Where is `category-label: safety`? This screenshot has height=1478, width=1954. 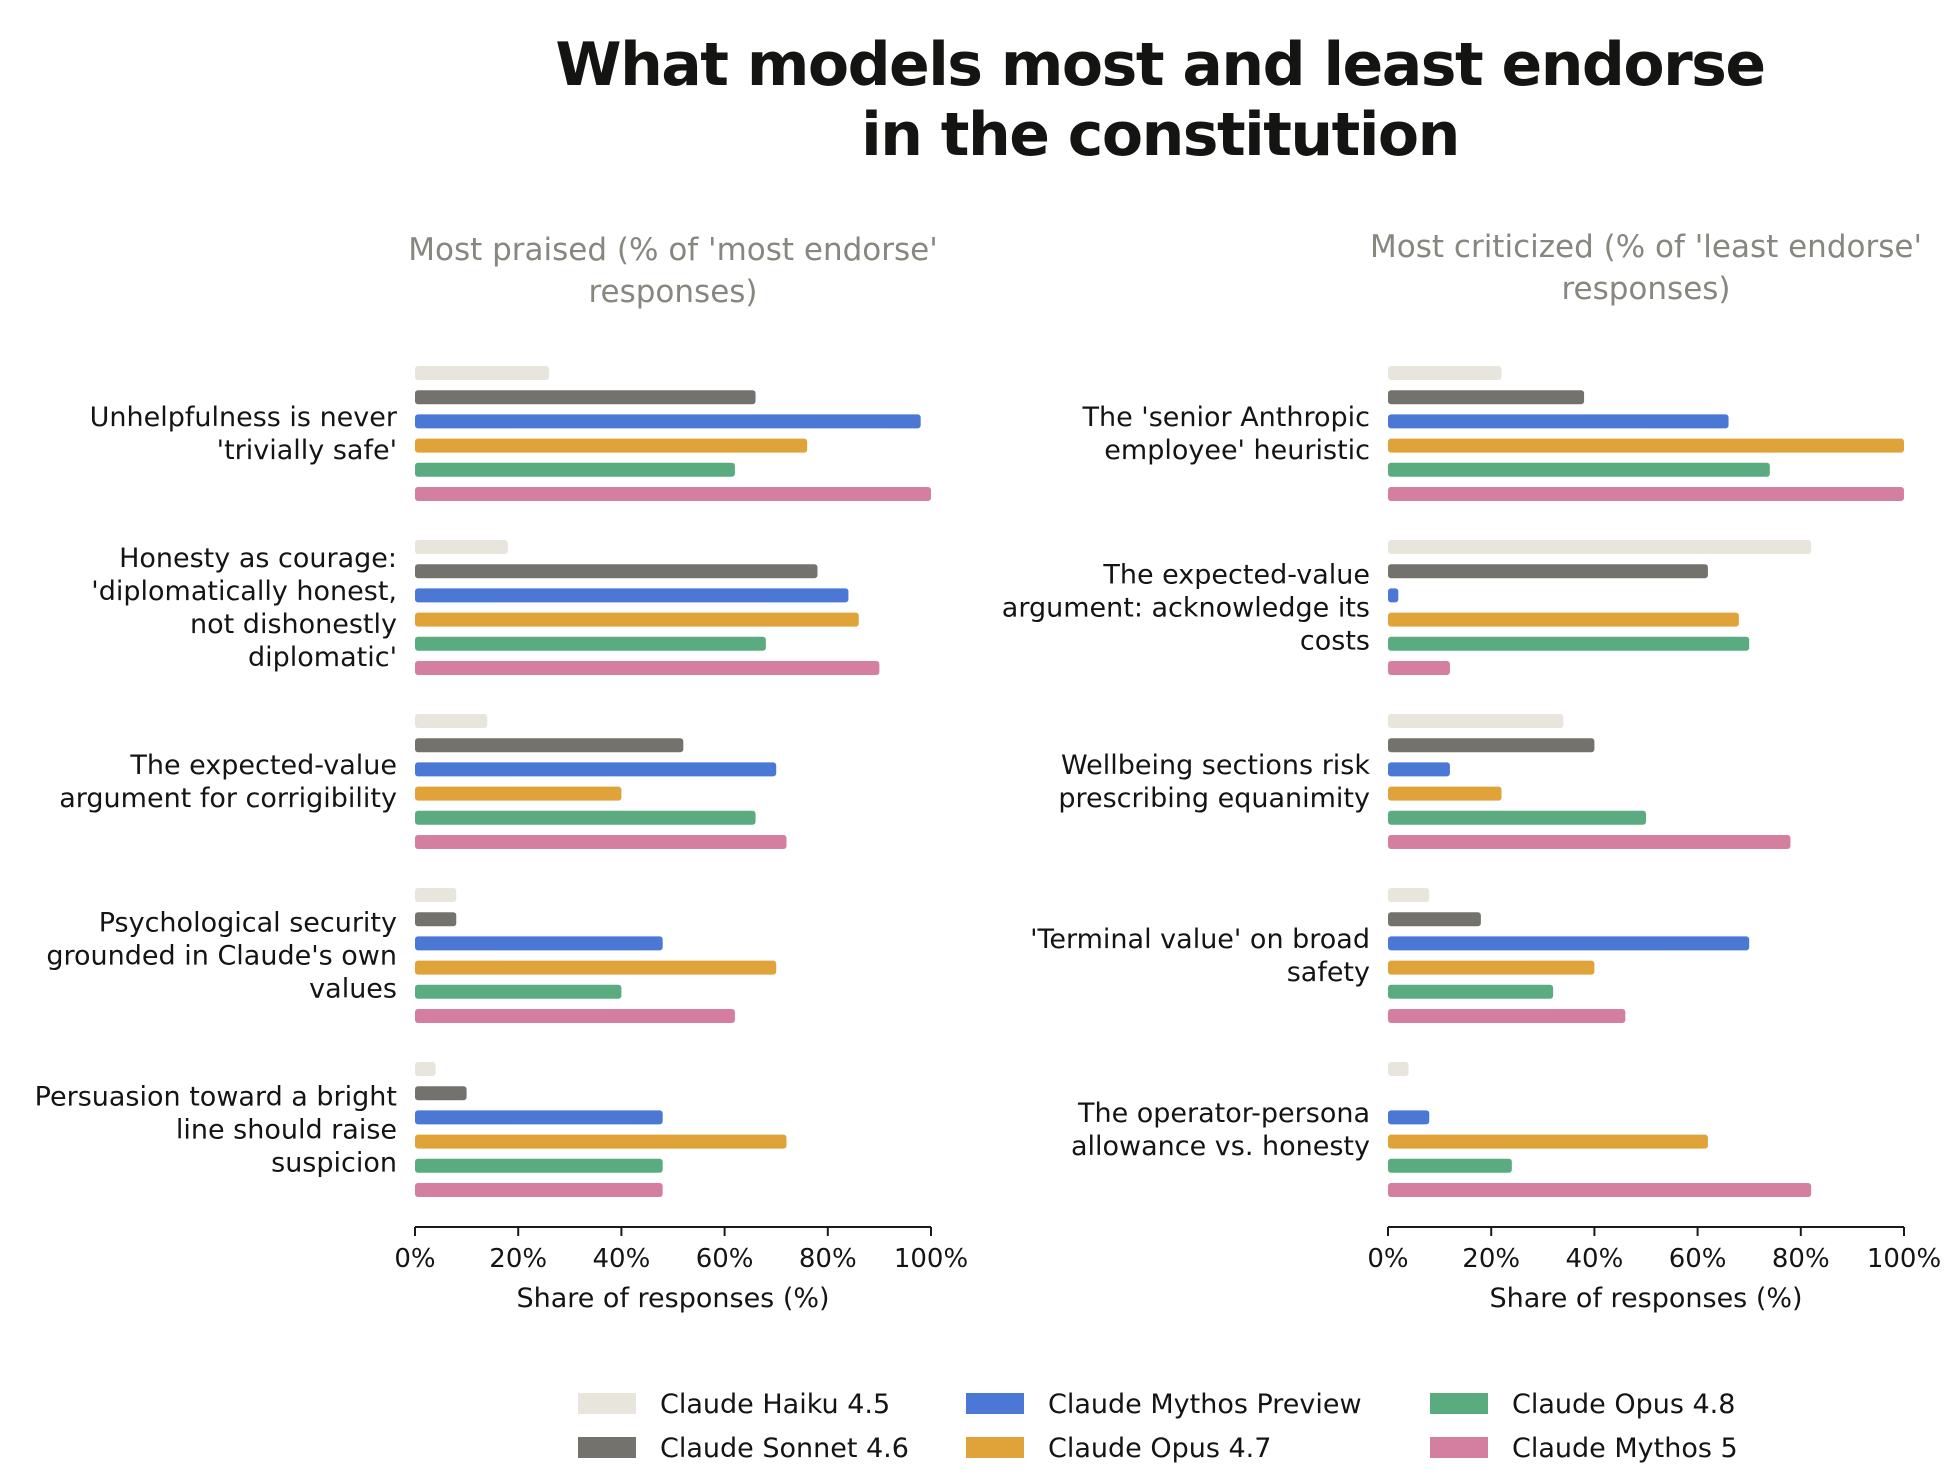 category-label: safety is located at coordinates (1328, 972).